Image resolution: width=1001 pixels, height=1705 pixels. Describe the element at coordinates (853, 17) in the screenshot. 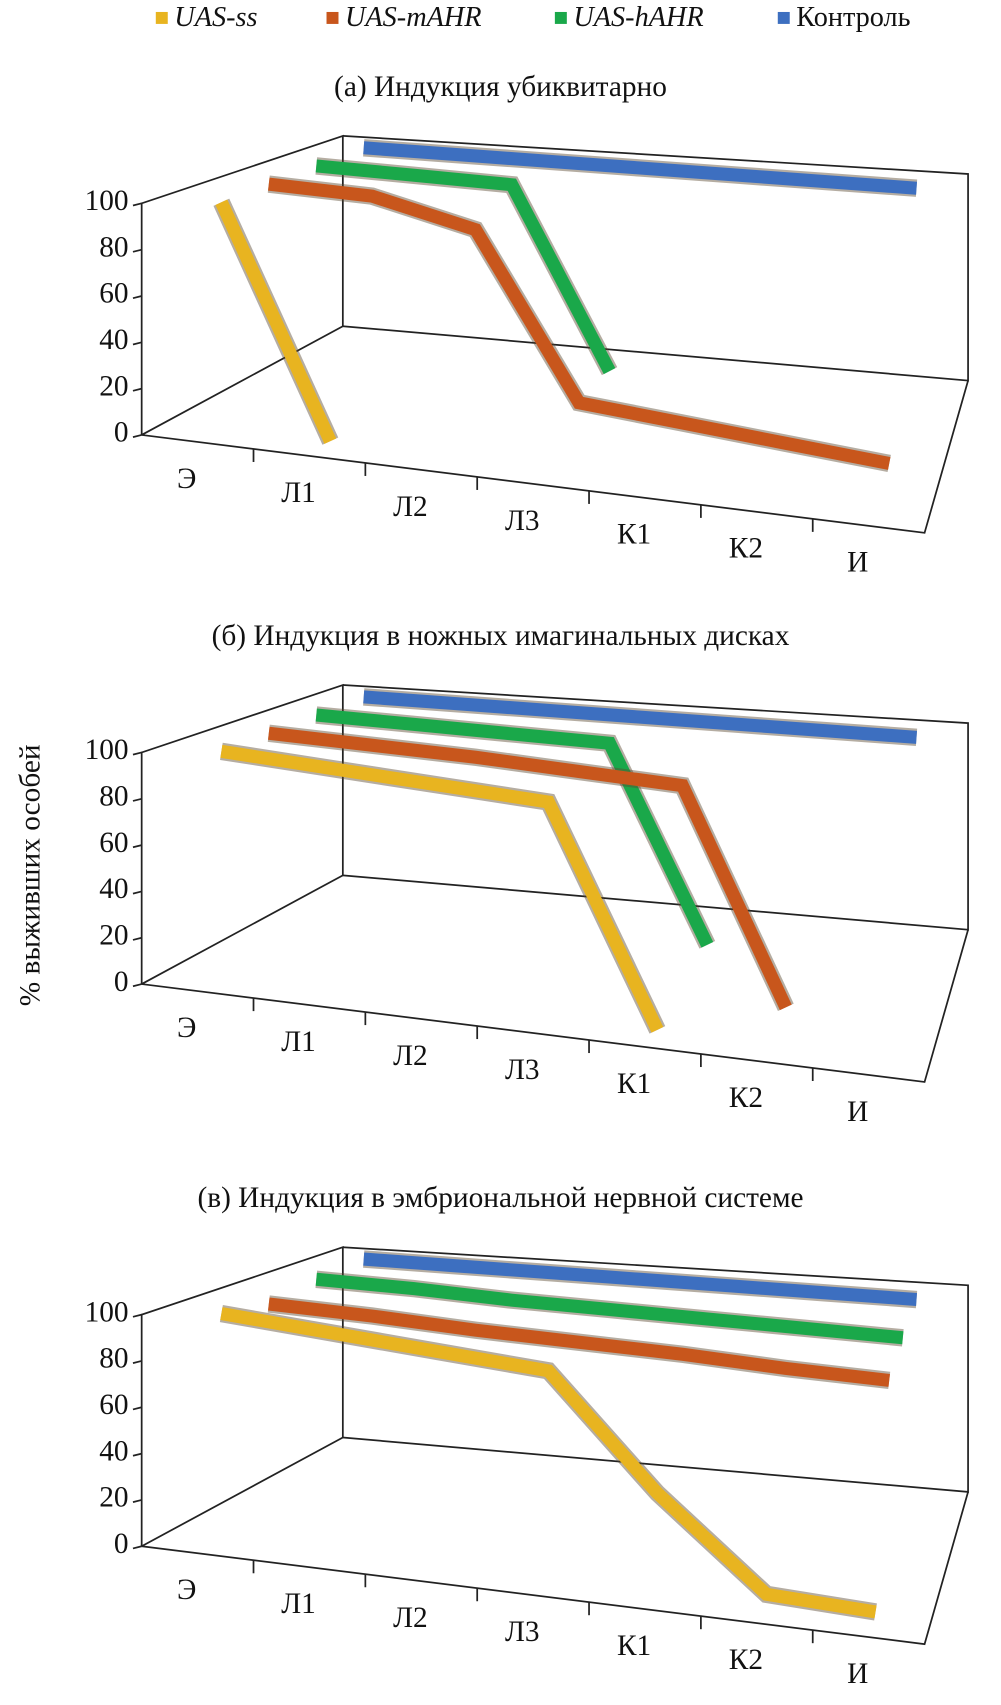

I see `legend-label: Контроль` at that location.